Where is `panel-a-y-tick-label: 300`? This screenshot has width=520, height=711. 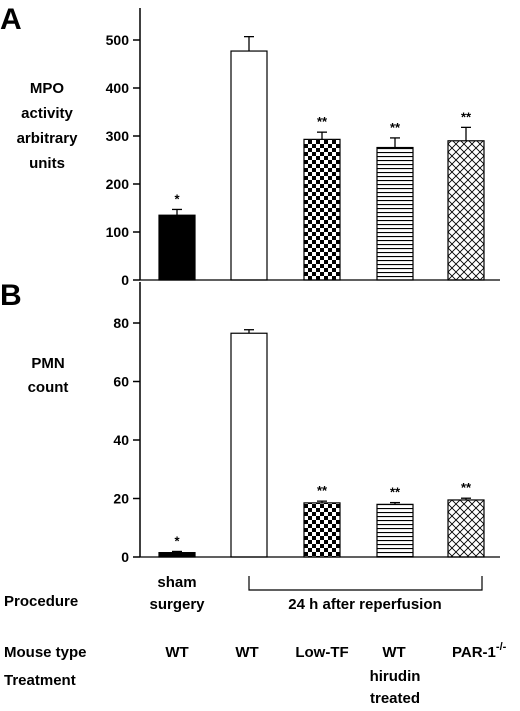
panel-a-y-tick-label: 300 is located at coordinates (118, 136).